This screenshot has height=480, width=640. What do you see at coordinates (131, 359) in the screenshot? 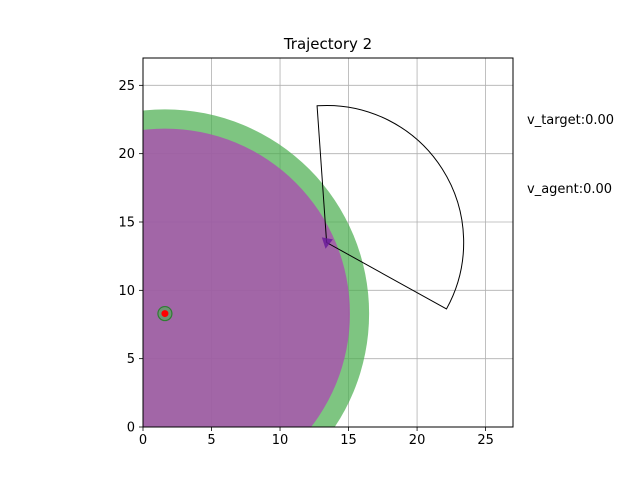
I see `y-tick-label: 5` at bounding box center [131, 359].